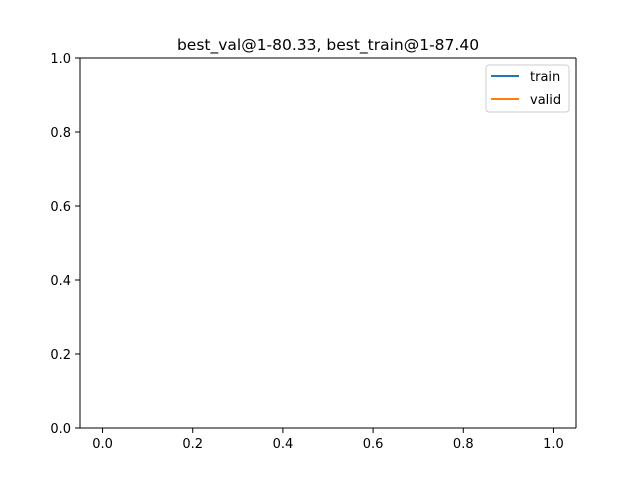 Image resolution: width=640 pixels, height=480 pixels. Describe the element at coordinates (328, 440) in the screenshot. I see `x-axis-ticks: 0.0 0.2 0.4 0.6 0.8 1.0` at that location.